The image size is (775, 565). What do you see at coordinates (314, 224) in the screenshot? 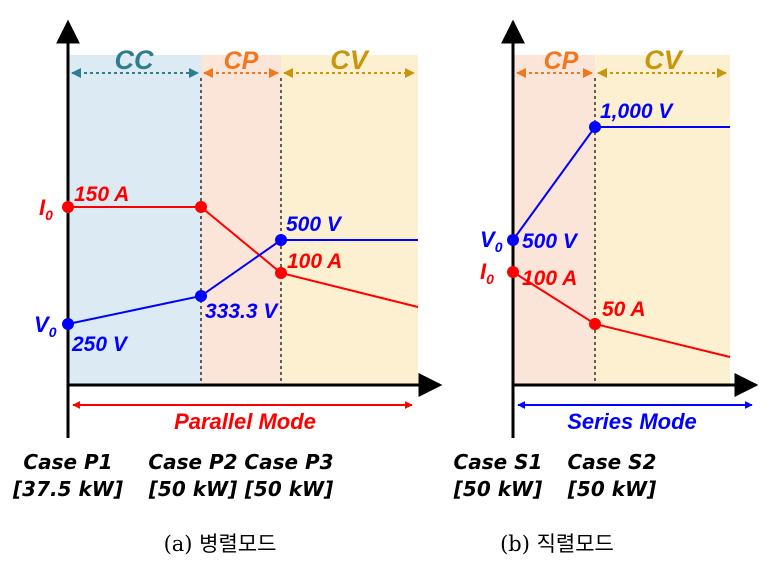
I see `label-500v: 500 V` at bounding box center [314, 224].